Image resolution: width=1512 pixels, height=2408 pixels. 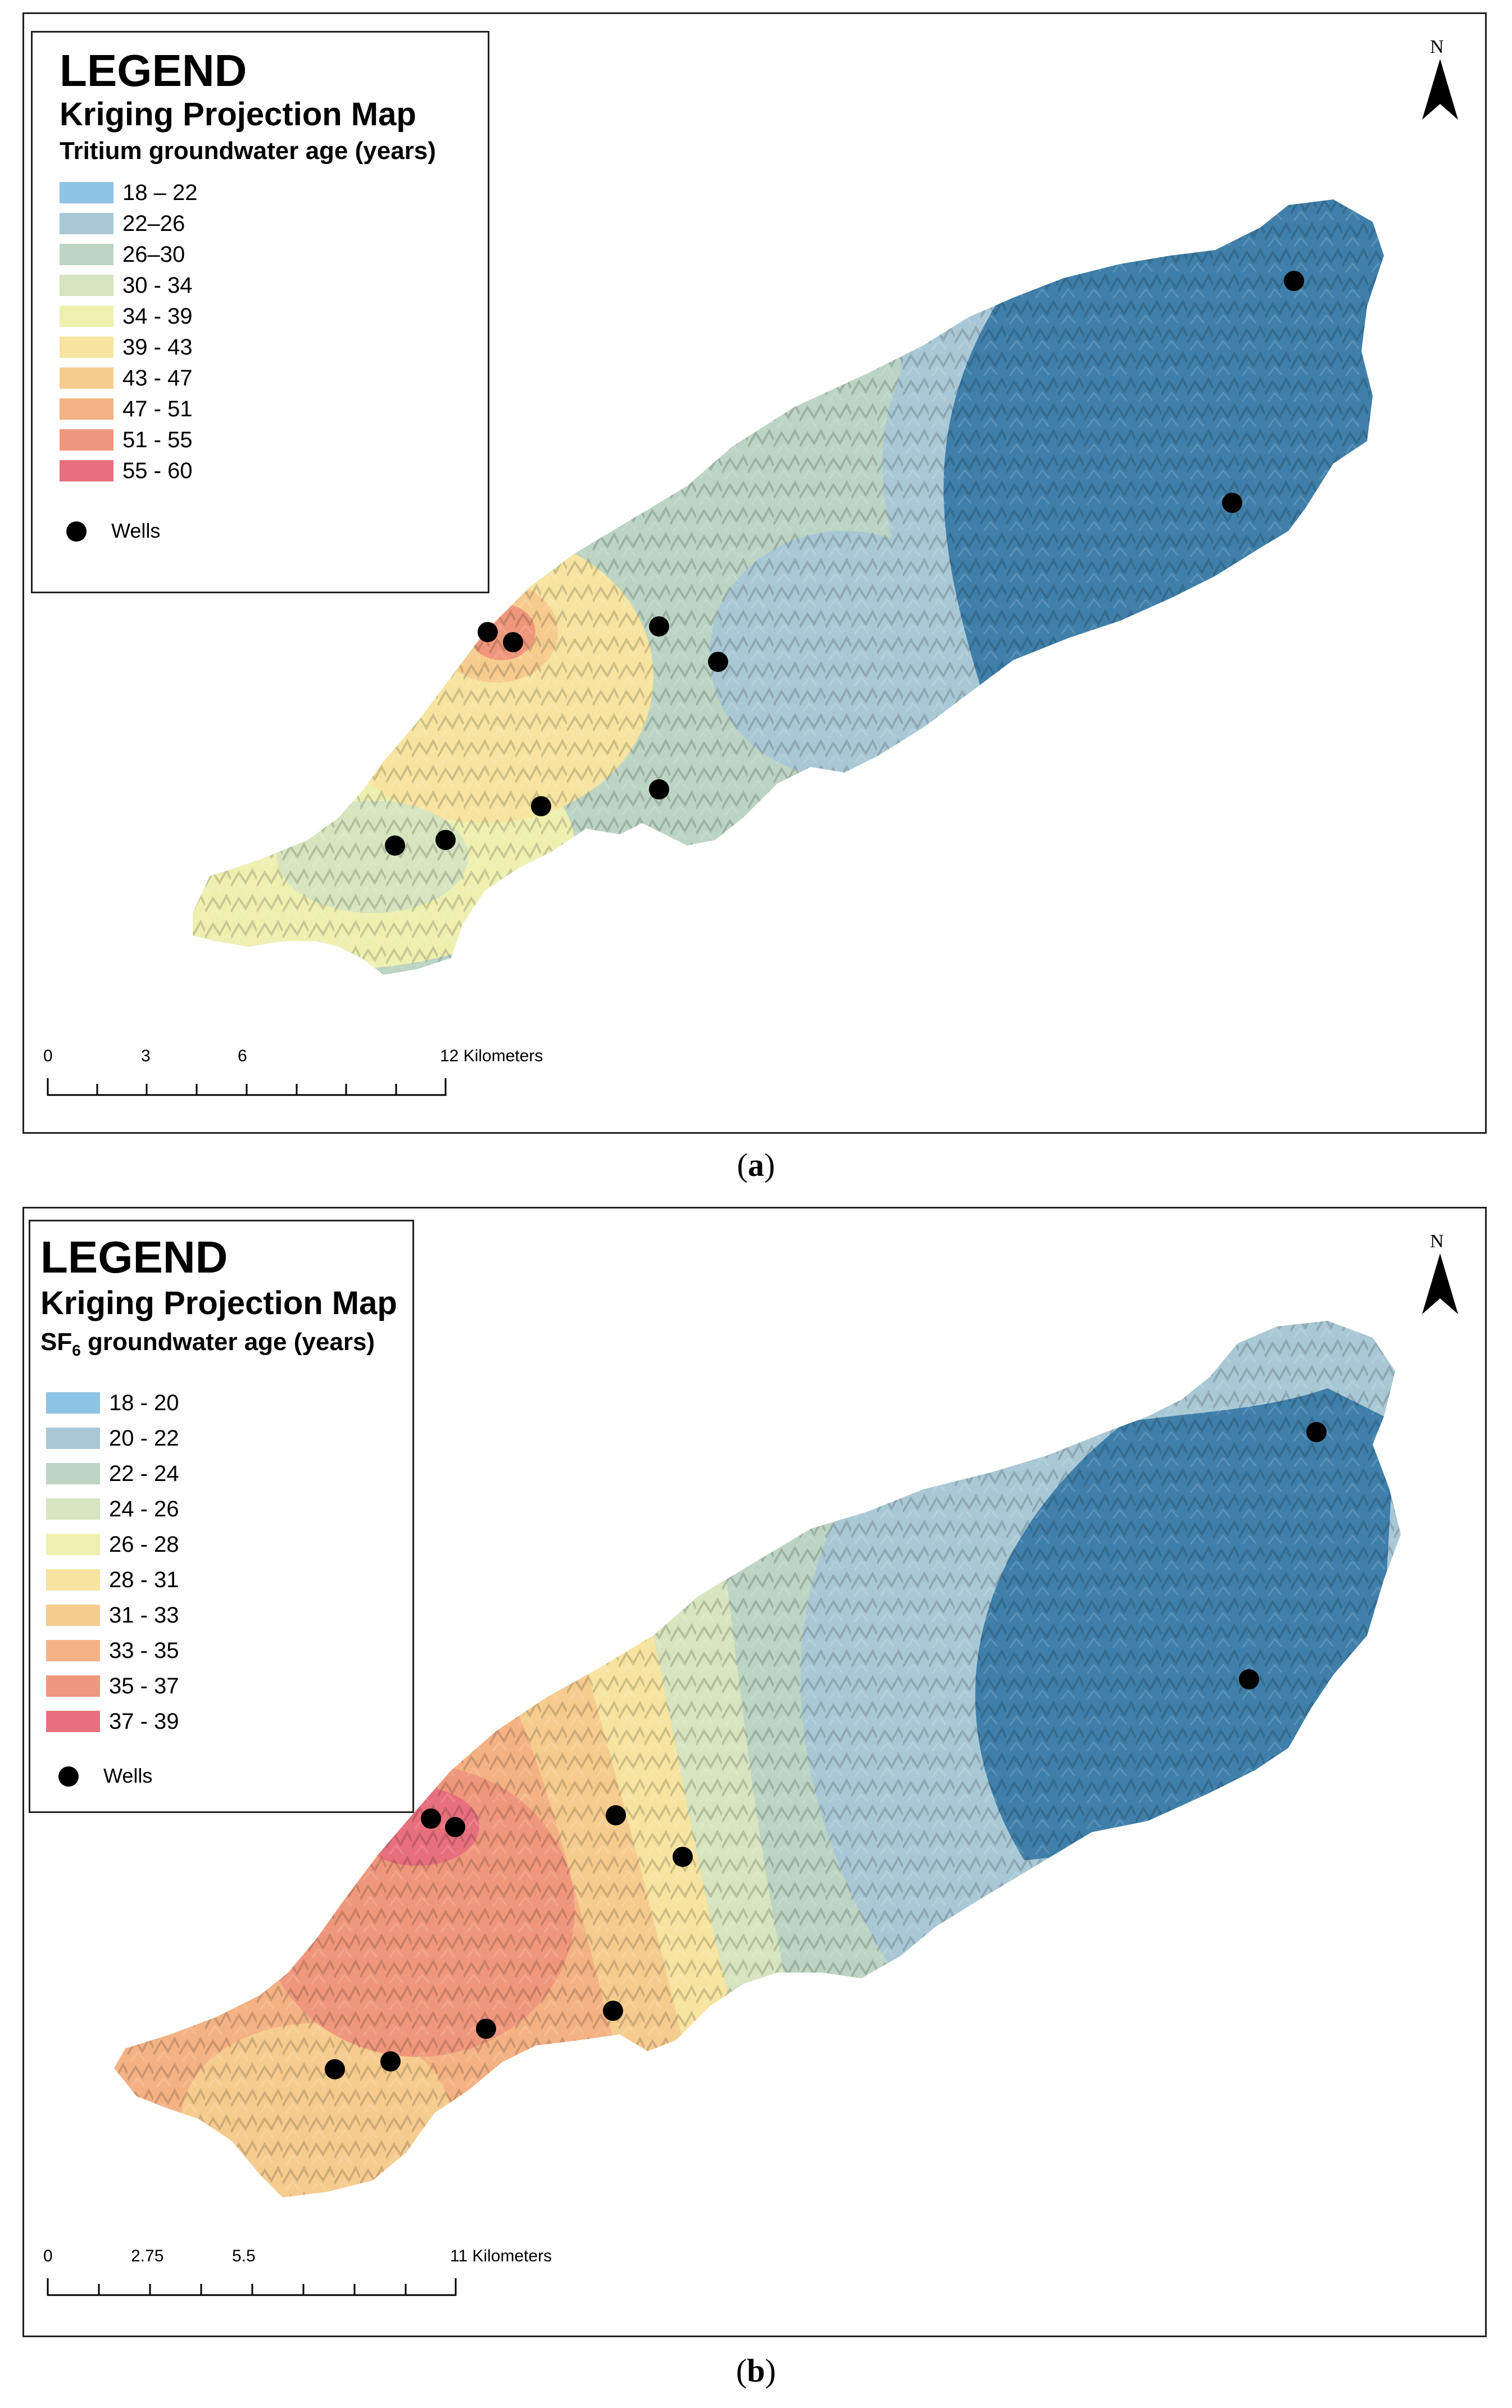 I want to click on legend-label: 18 – 22, so click(x=160, y=192).